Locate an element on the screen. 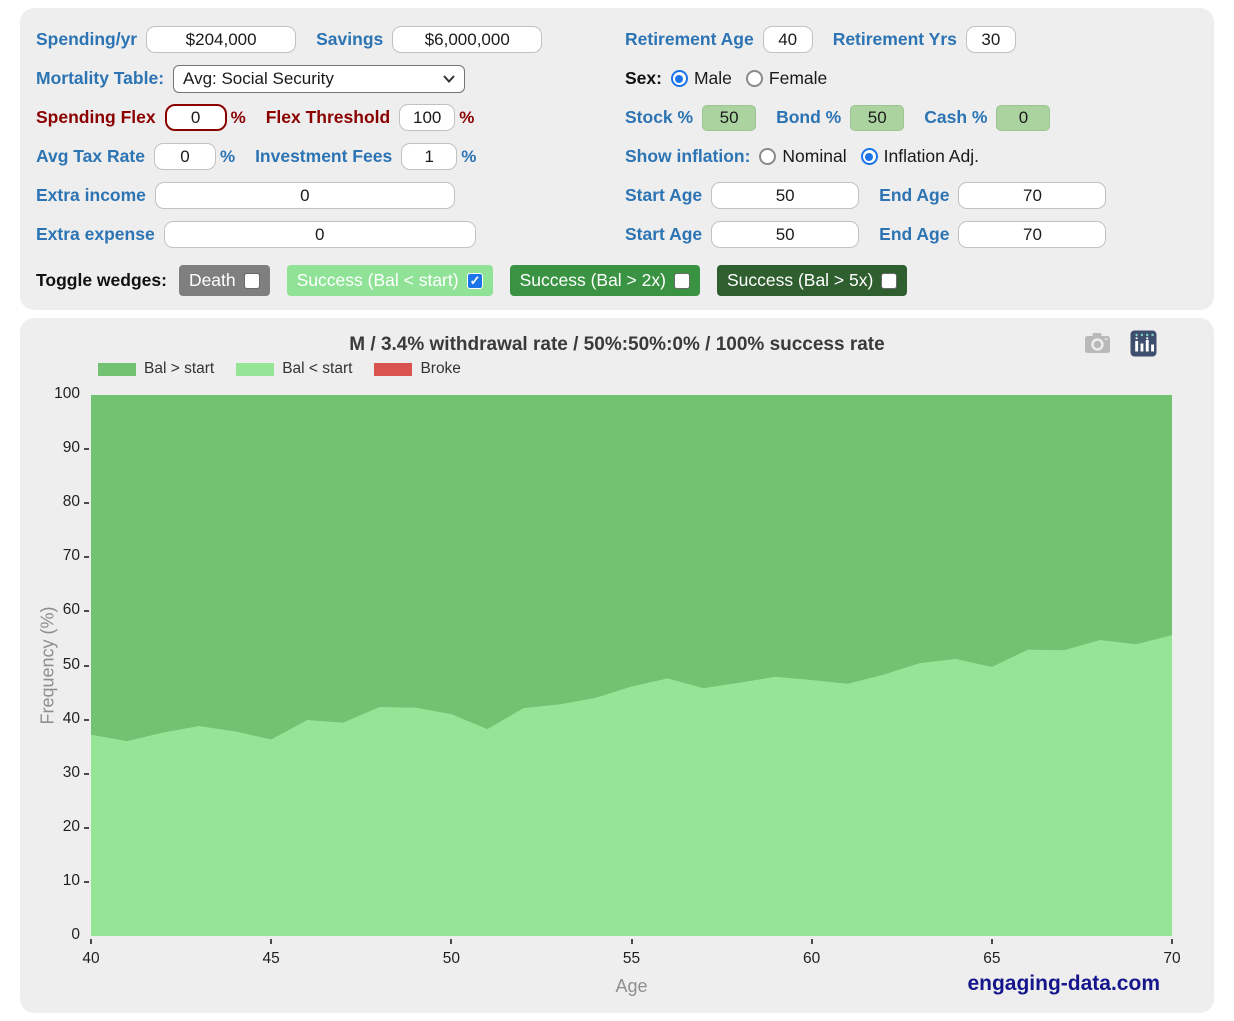 The image size is (1234, 1021). legend-item: Broke is located at coordinates (417, 369).